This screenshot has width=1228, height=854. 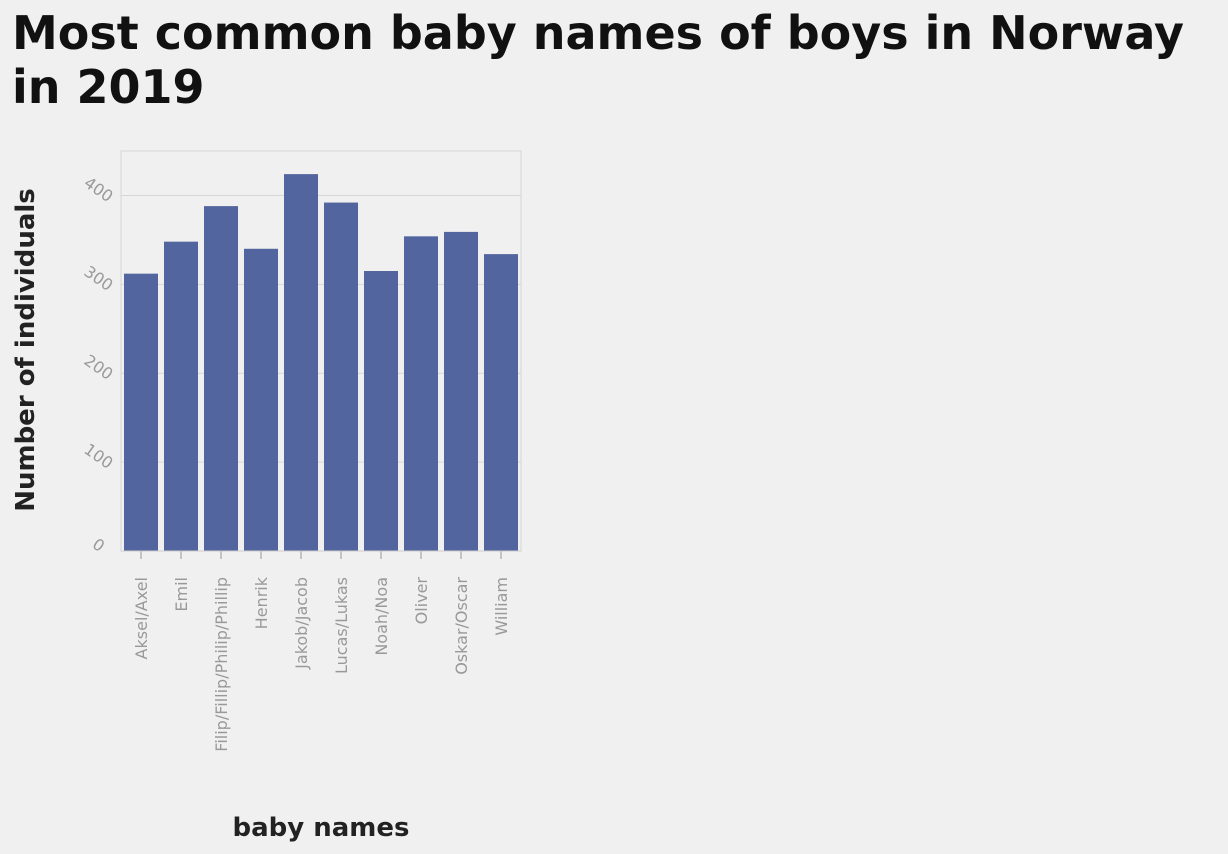 I want to click on y-tick-label: 0, so click(x=98, y=544).